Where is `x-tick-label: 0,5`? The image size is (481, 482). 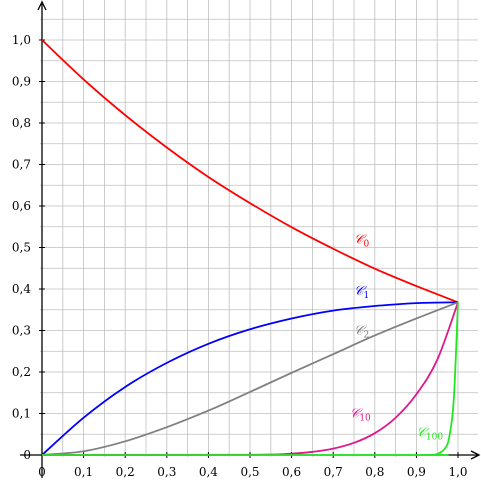
x-tick-label: 0,5 is located at coordinates (249, 472).